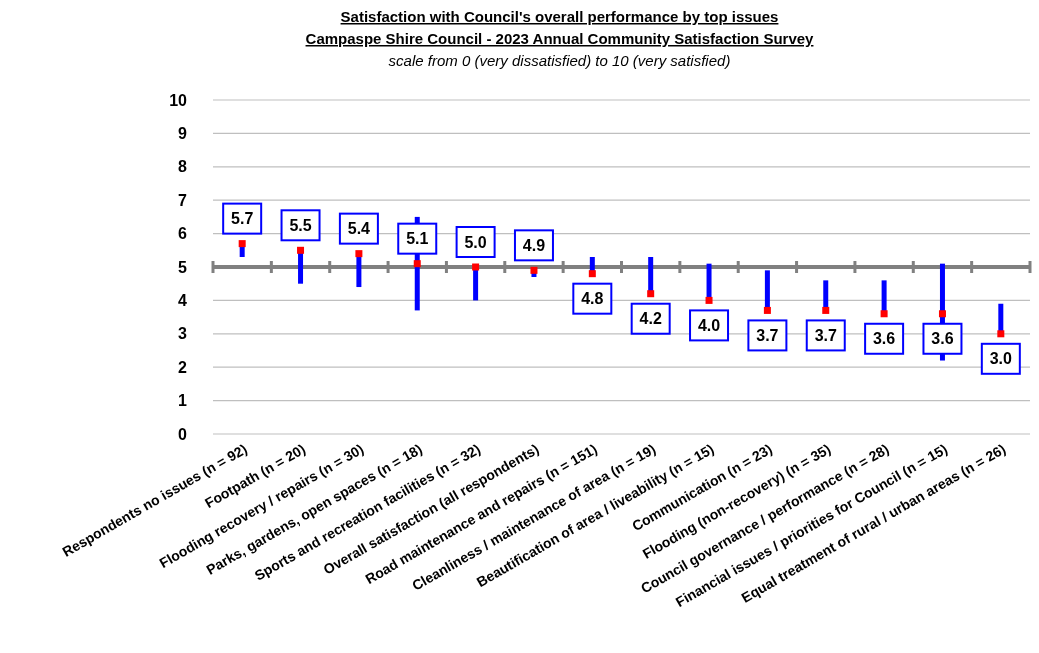 This screenshot has height=653, width=1039. What do you see at coordinates (183, 133) in the screenshot?
I see `y-tick-label: 9` at bounding box center [183, 133].